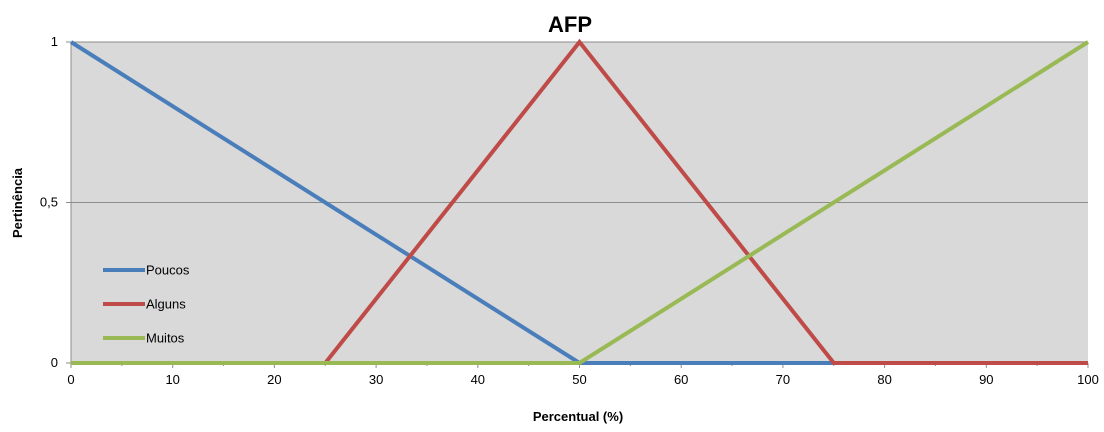 The height and width of the screenshot is (432, 1104). I want to click on x-tick-label-0: 0, so click(70, 379).